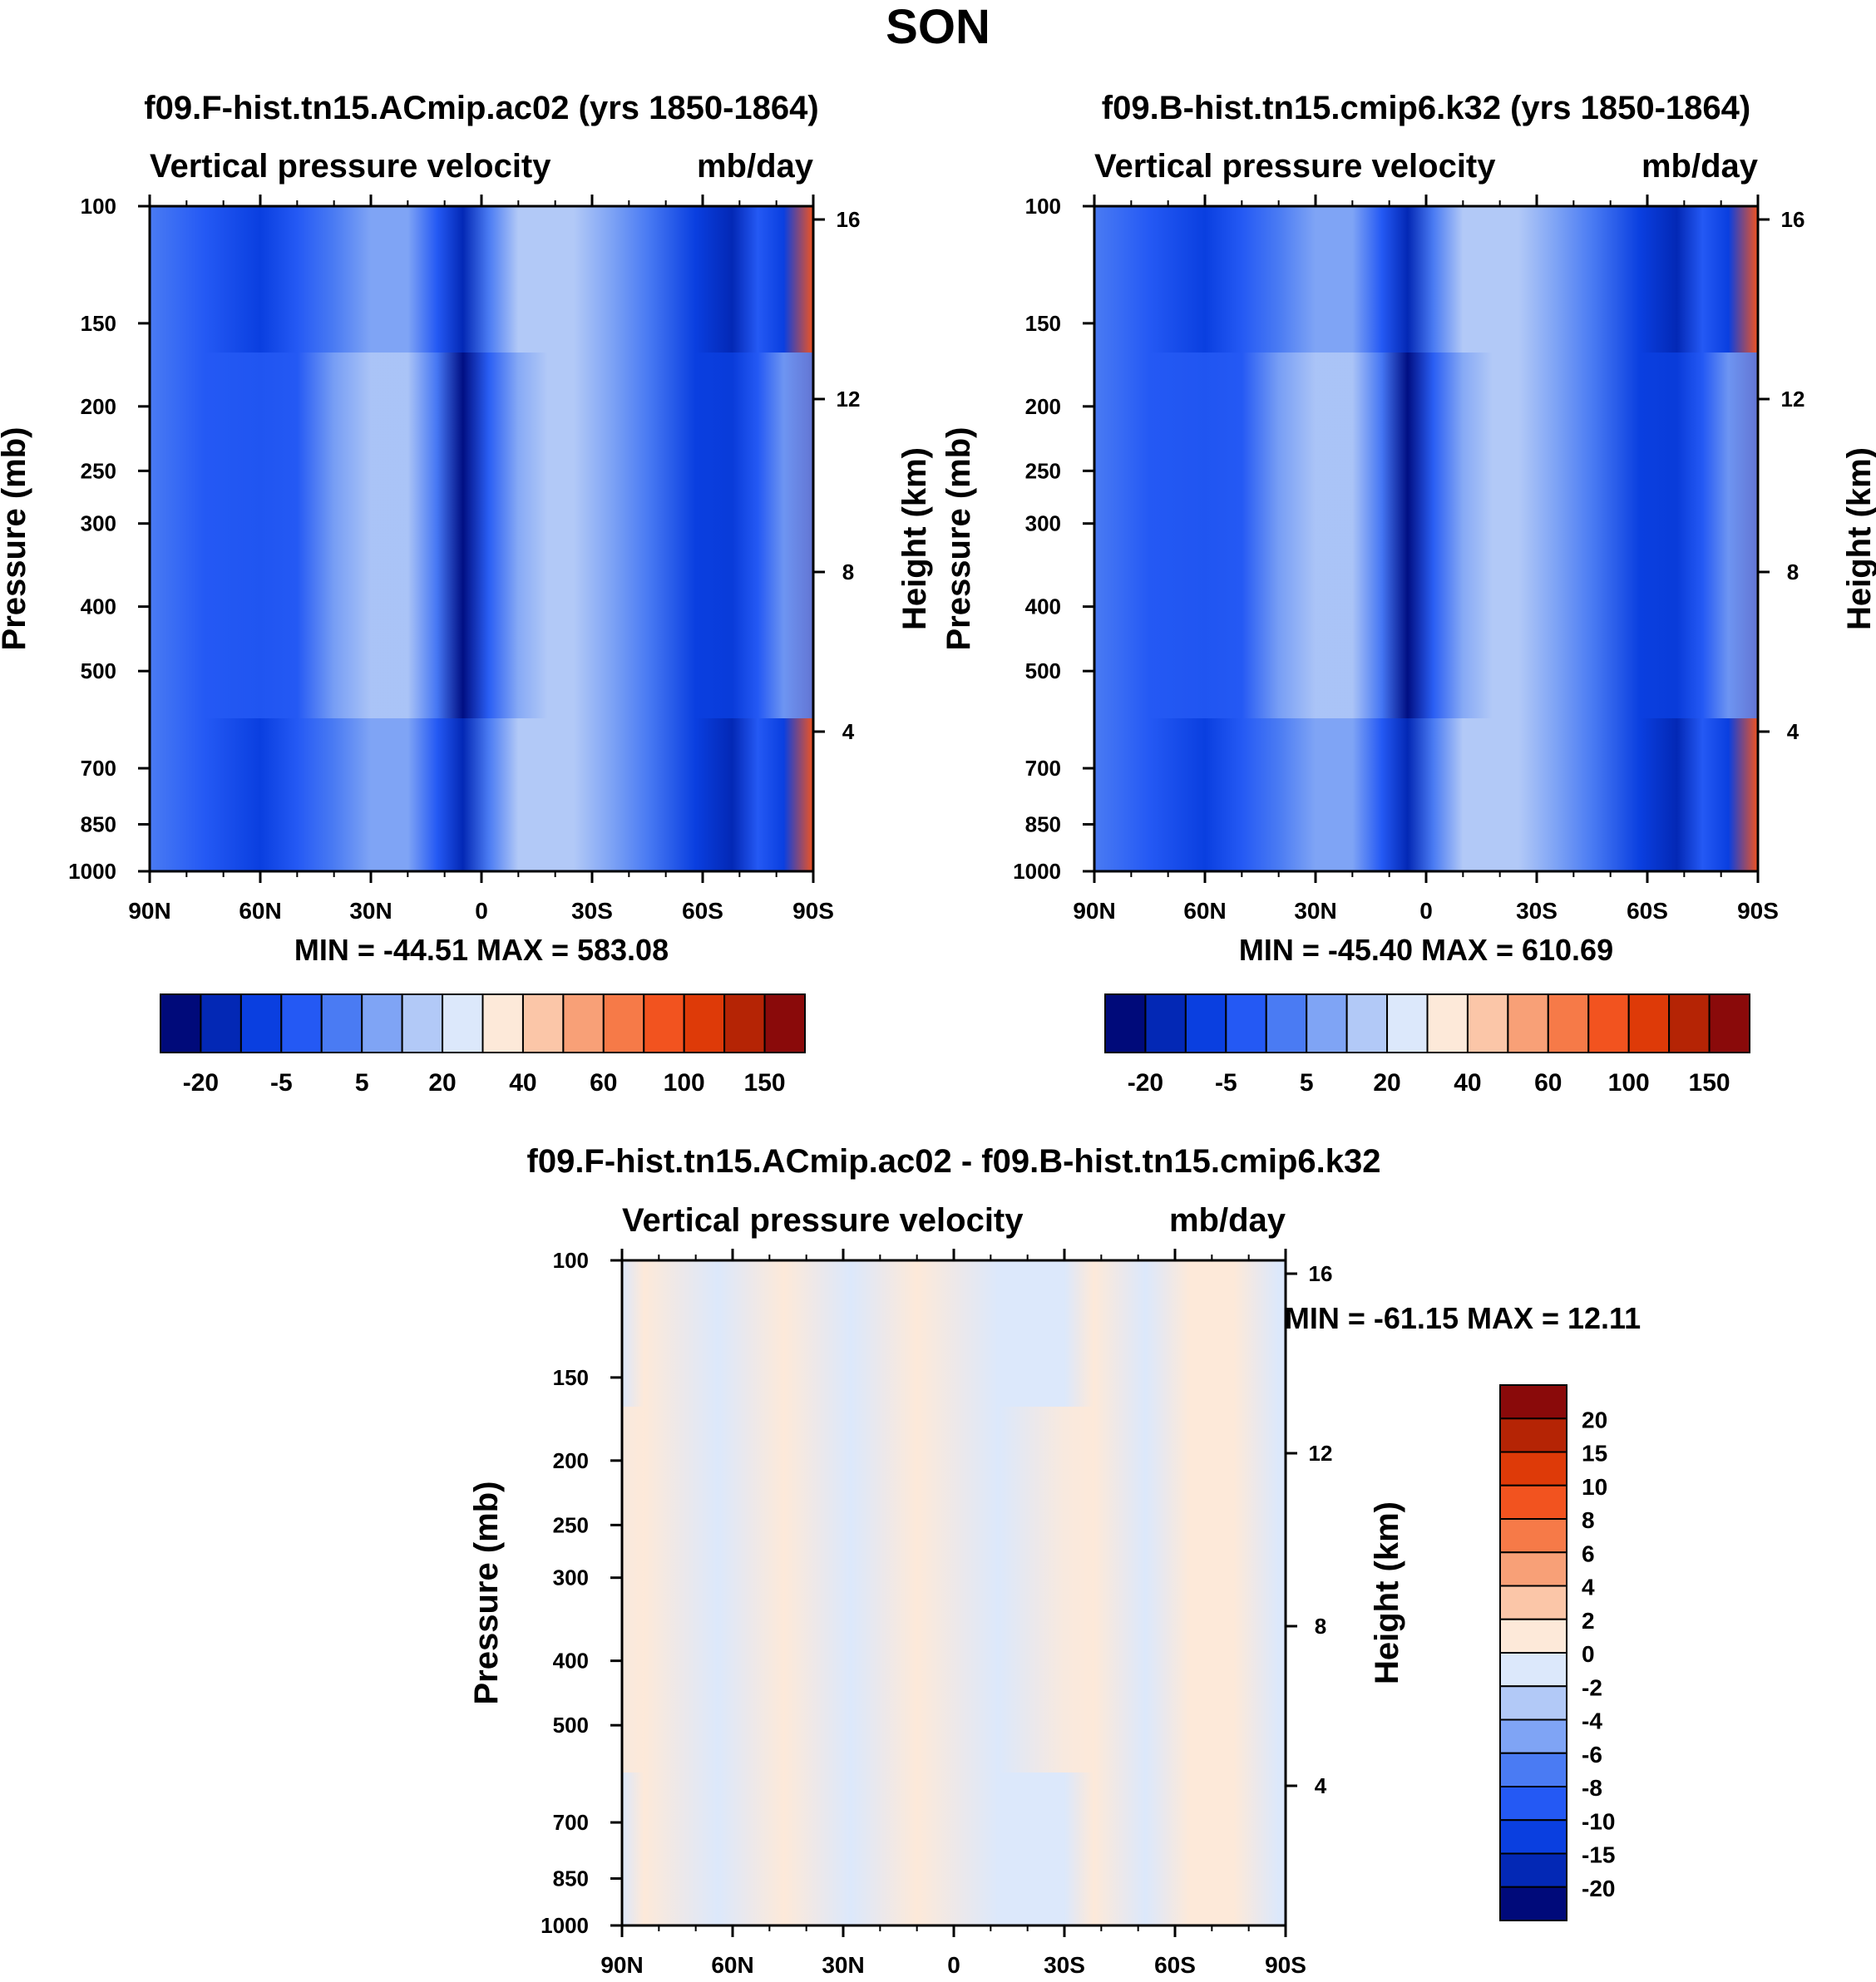 This screenshot has height=1982, width=1876. What do you see at coordinates (1592, 1788) in the screenshot?
I see `colorbar-label: -8` at bounding box center [1592, 1788].